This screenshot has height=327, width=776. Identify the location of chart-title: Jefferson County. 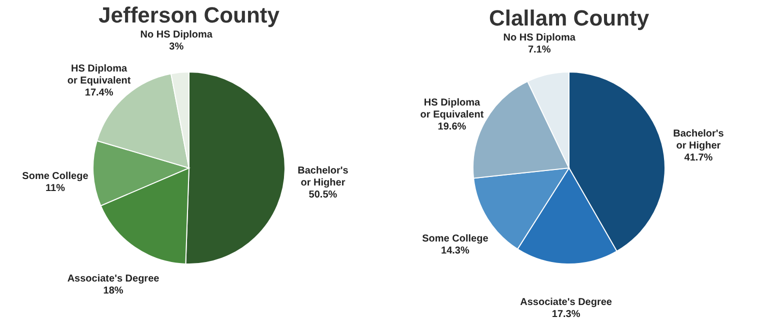
(189, 15).